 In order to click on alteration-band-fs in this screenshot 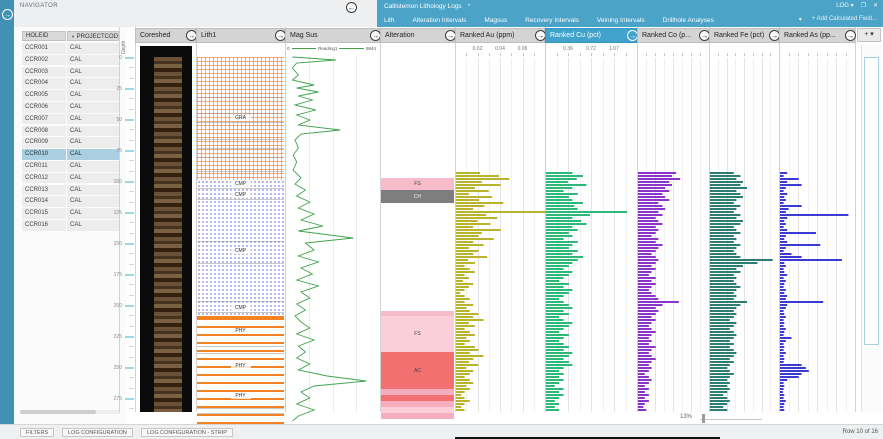, I will do `click(417, 334)`.